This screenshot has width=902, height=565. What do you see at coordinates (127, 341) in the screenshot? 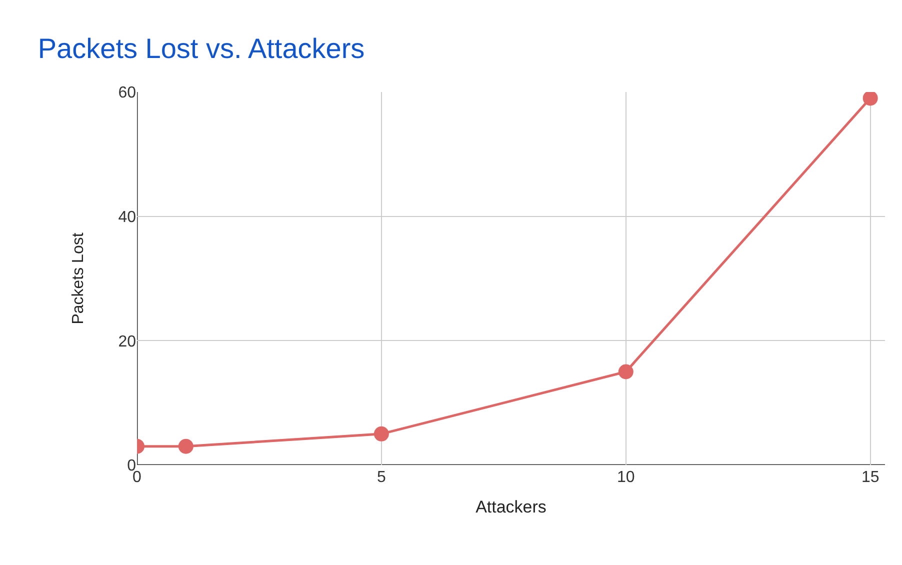
I see `y-tick-label: 20` at bounding box center [127, 341].